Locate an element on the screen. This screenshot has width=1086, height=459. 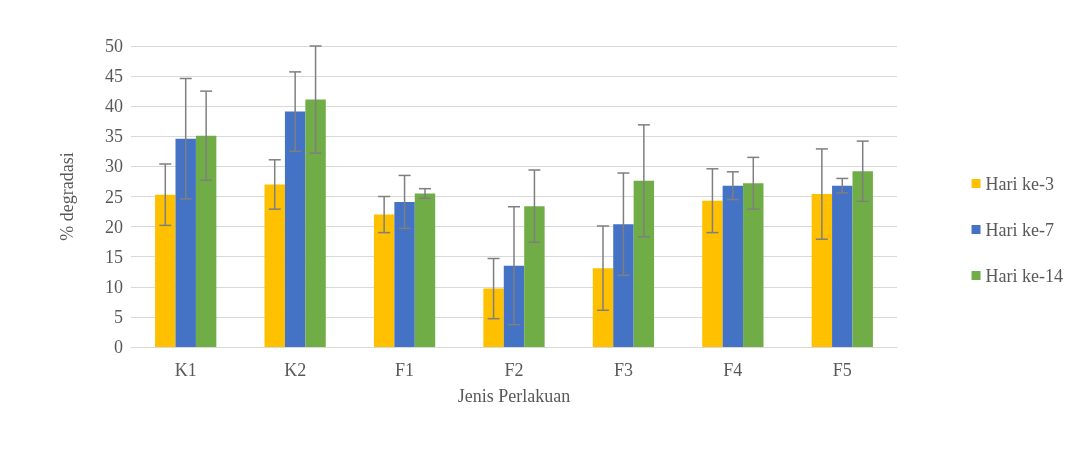
x-tick-label: F4 is located at coordinates (733, 370).